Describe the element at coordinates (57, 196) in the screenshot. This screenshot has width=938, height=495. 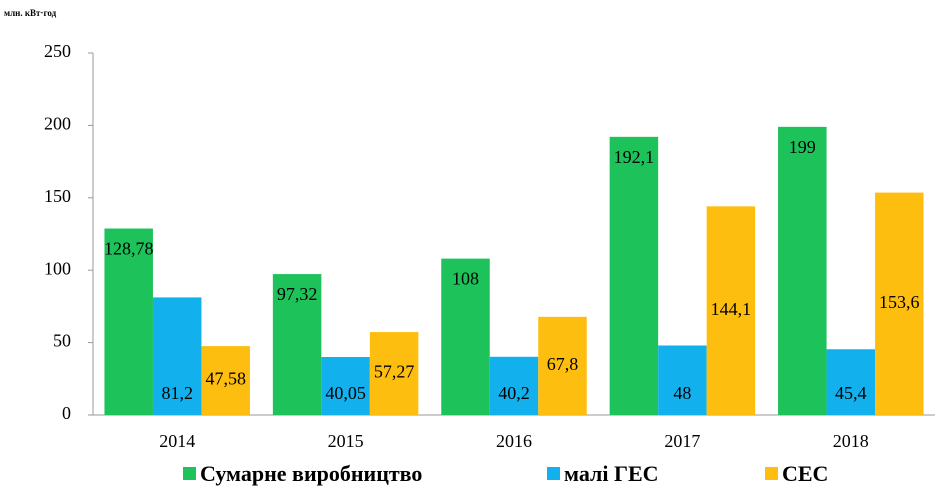
I see `y-tick-label: 150` at that location.